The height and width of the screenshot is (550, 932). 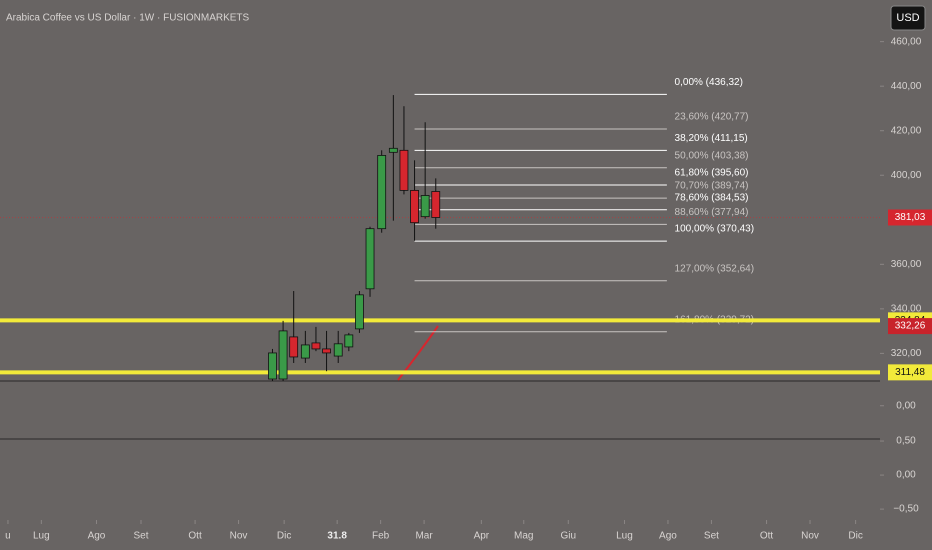 I want to click on currency-label: USD, so click(x=907, y=18).